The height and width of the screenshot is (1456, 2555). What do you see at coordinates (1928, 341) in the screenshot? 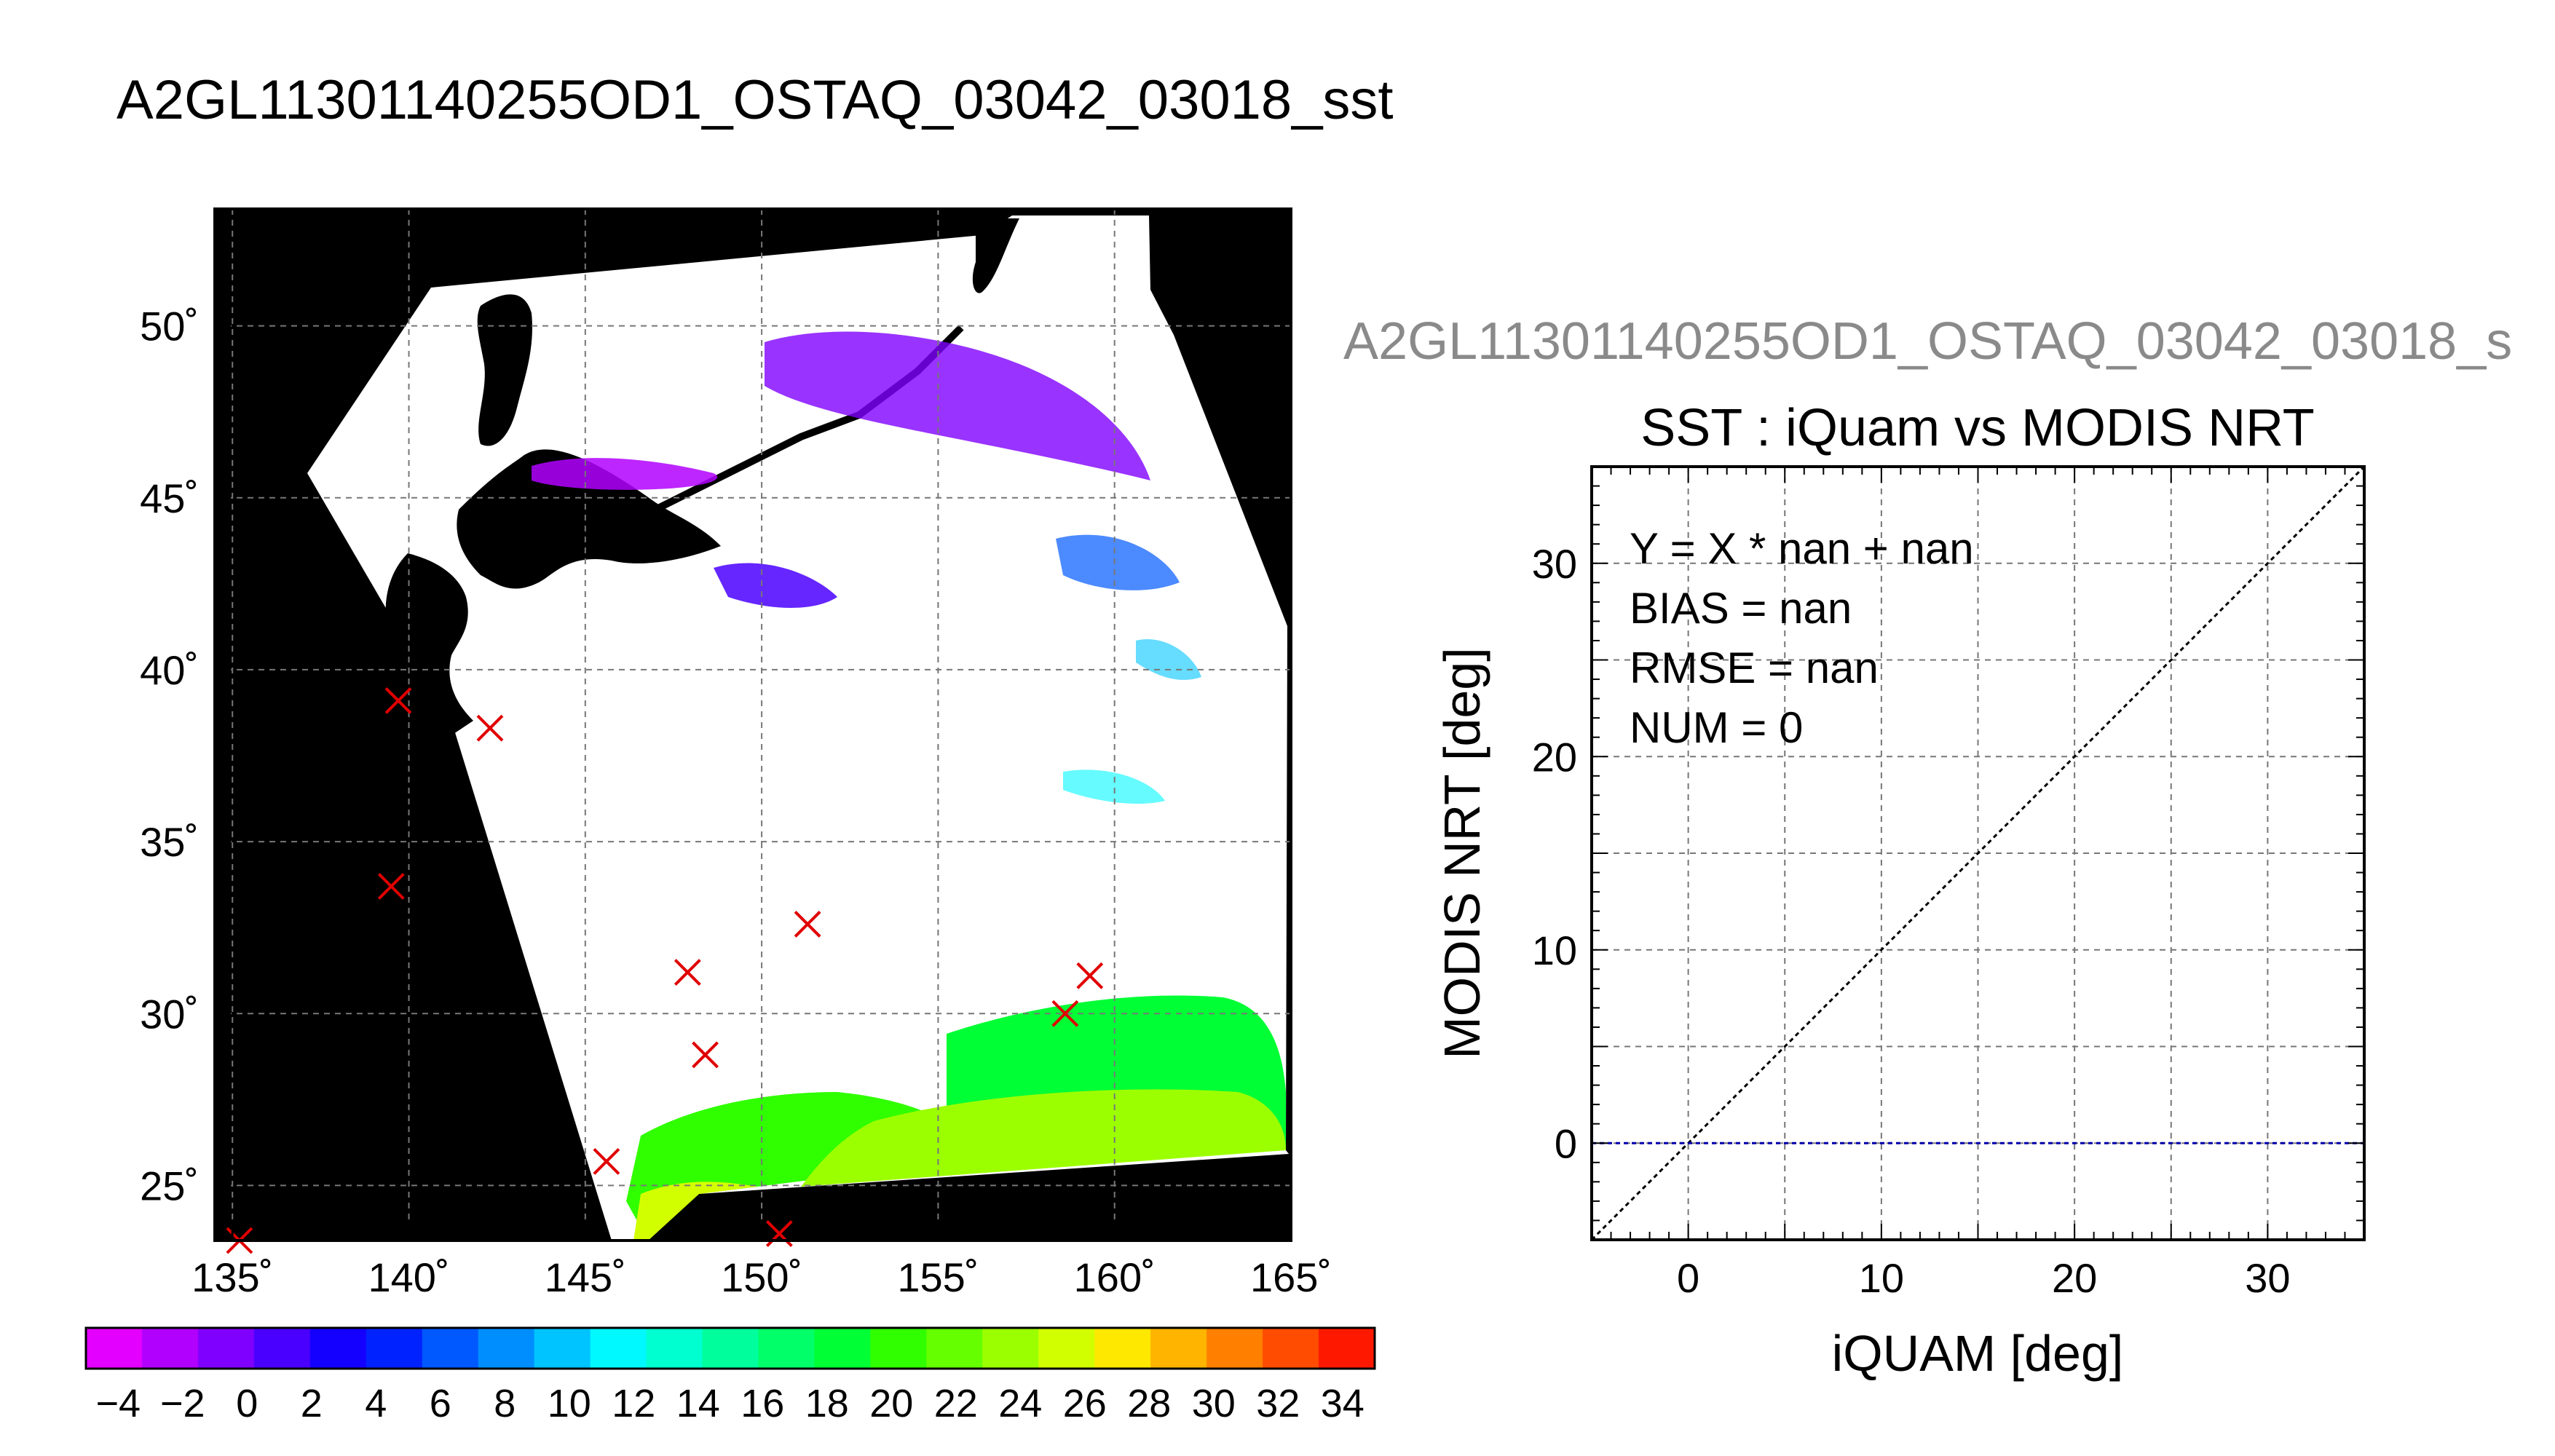
I see `scatter-file-title: A2GL11301140255OD1_OSTAQ_03042_03018_s` at bounding box center [1928, 341].